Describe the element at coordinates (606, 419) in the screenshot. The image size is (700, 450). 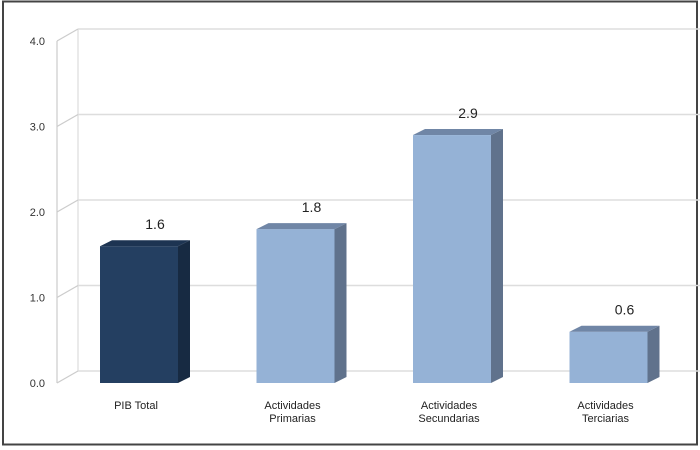
I see `category-label: Terciarias` at that location.